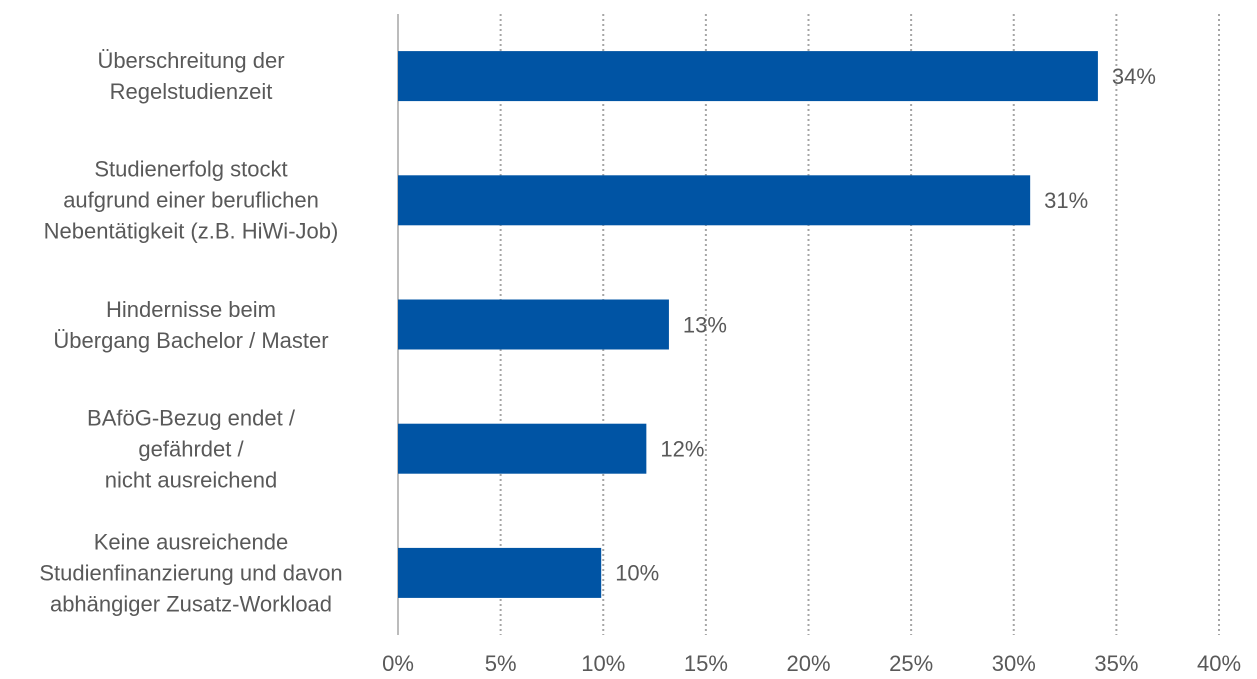 The image size is (1257, 679). Describe the element at coordinates (705, 324) in the screenshot. I see `value-label: 13%` at that location.